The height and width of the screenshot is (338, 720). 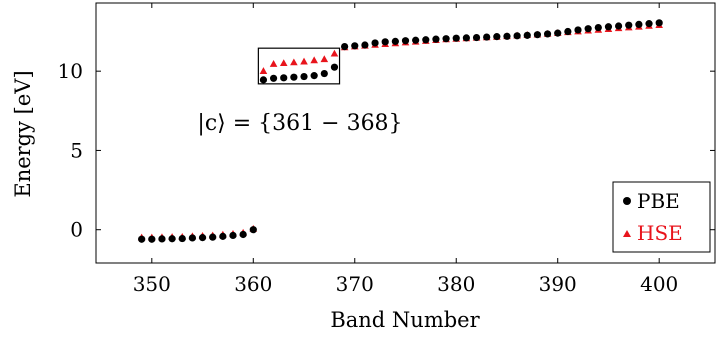 I want to click on x-tick-label: 380, so click(x=456, y=284).